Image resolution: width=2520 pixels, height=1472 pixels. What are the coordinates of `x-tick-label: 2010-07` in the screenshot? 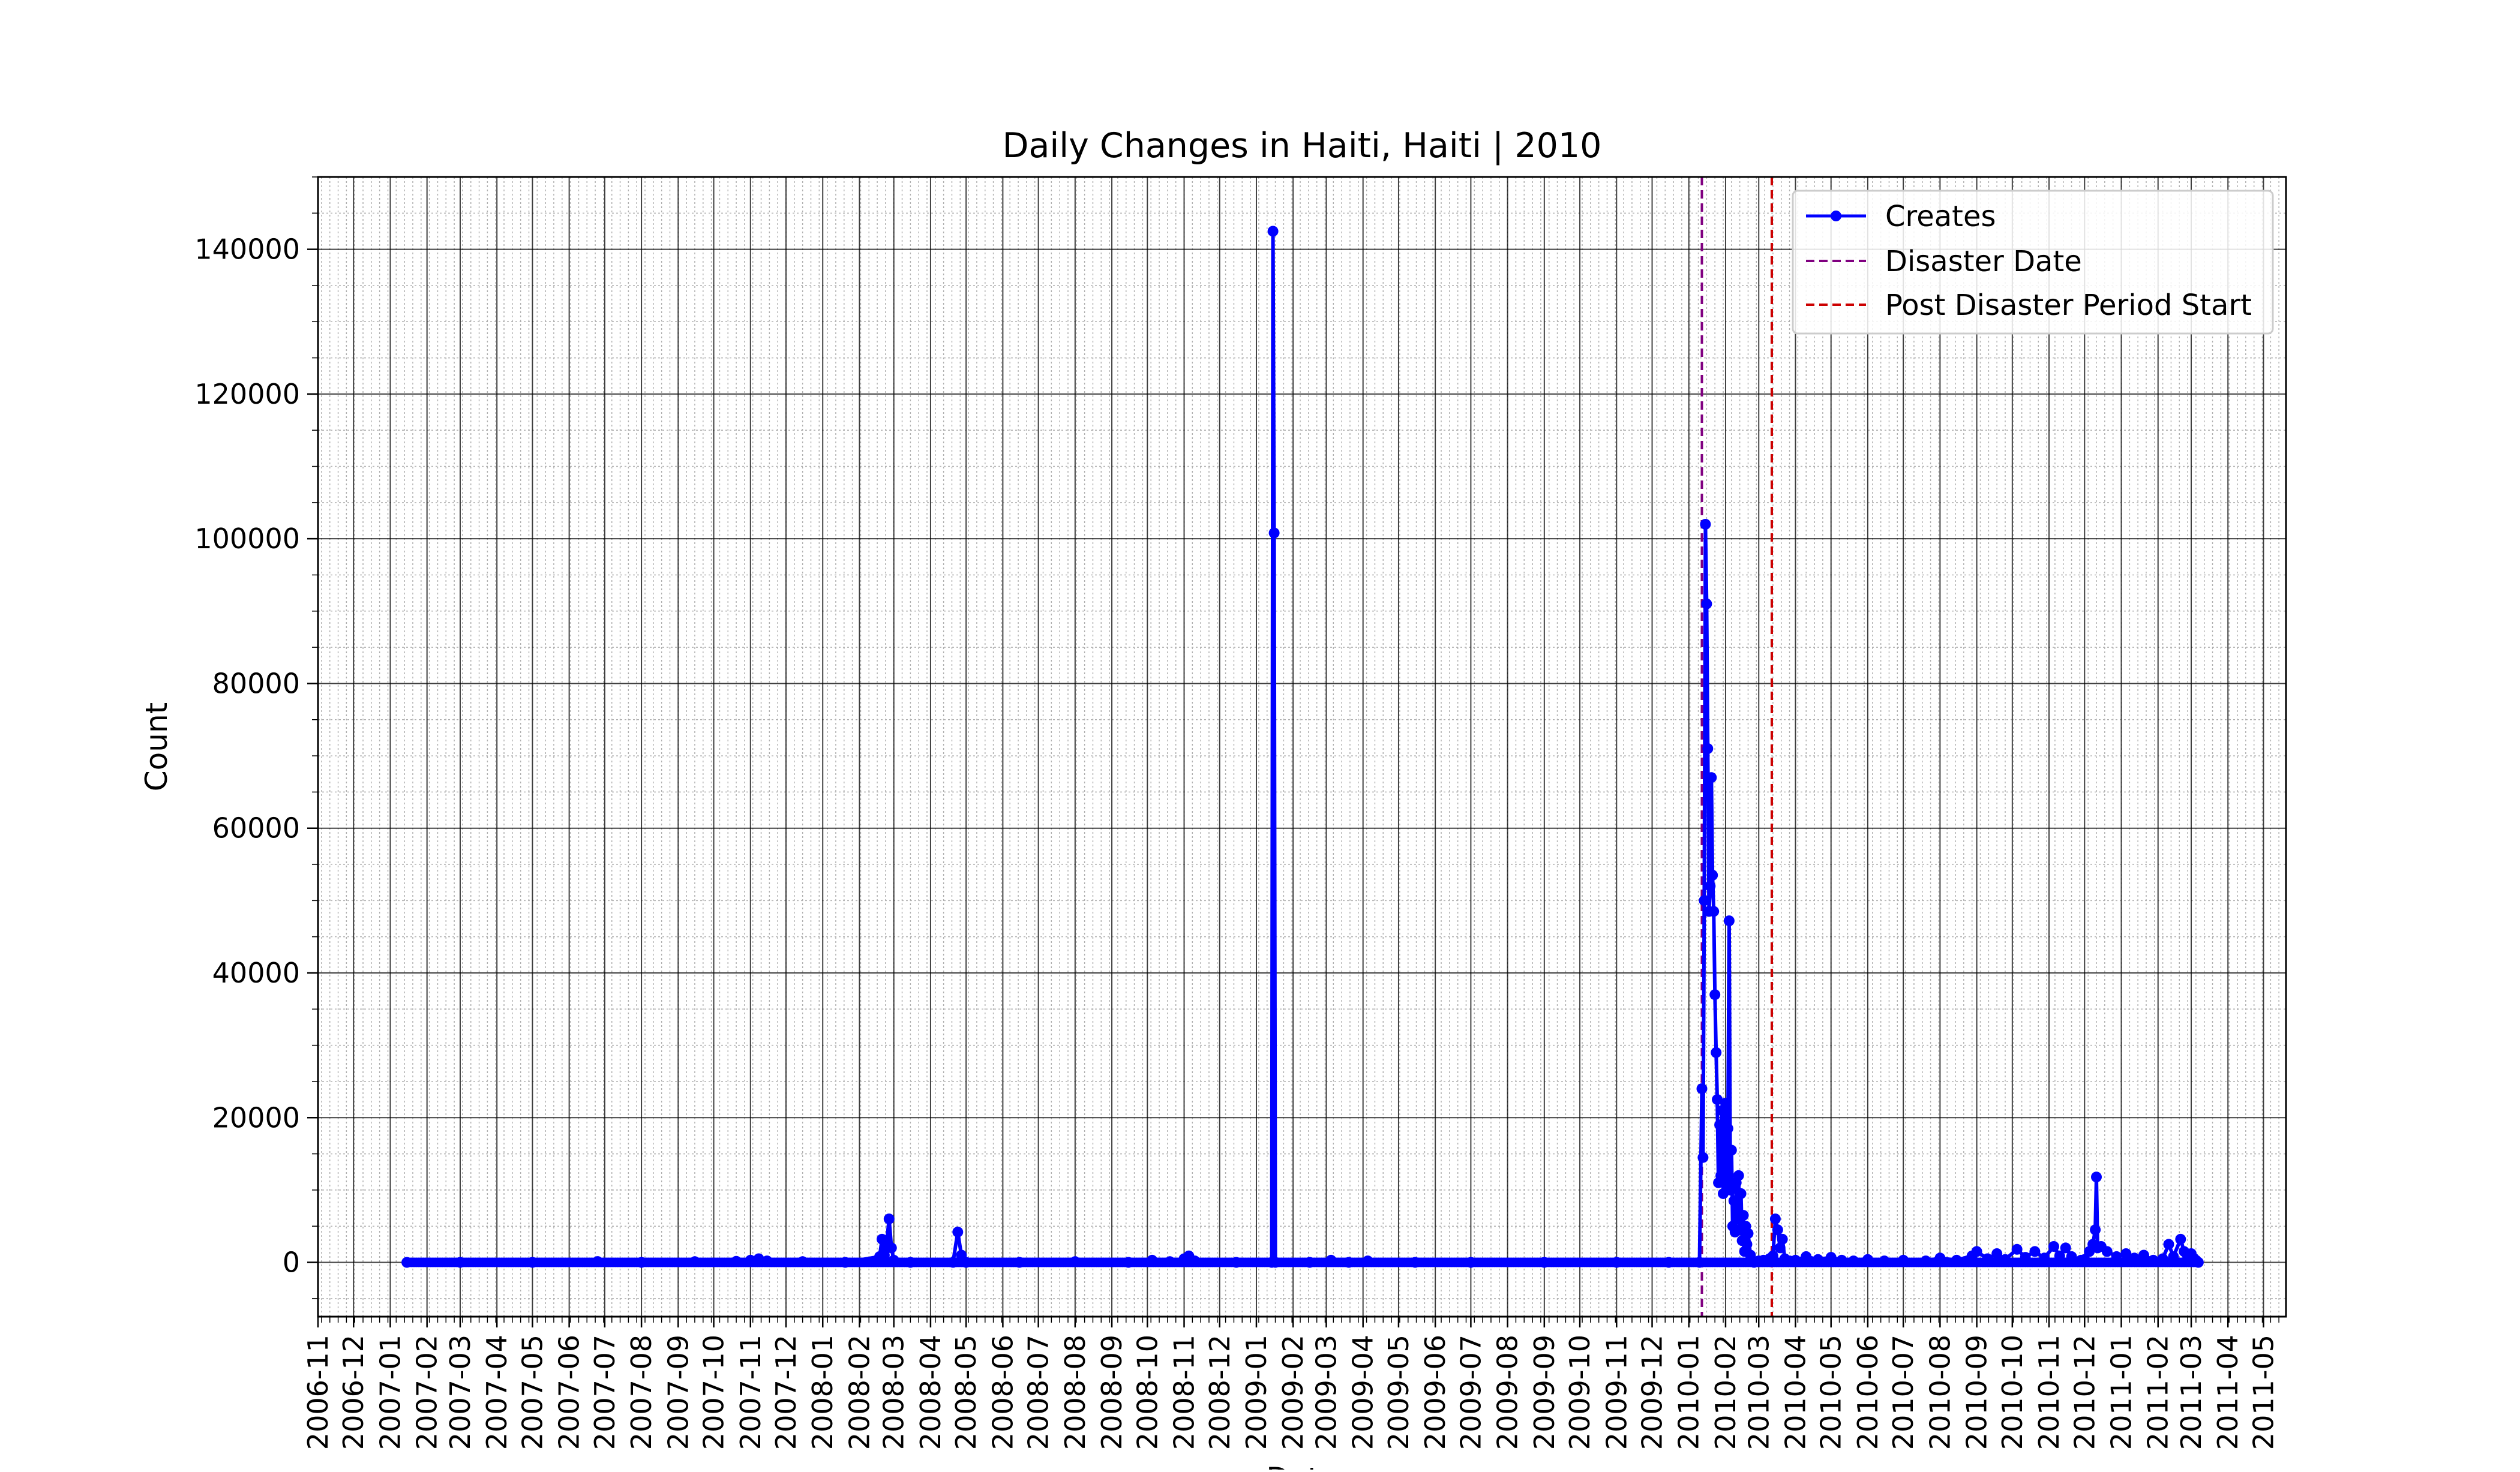 It's located at (1903, 1392).